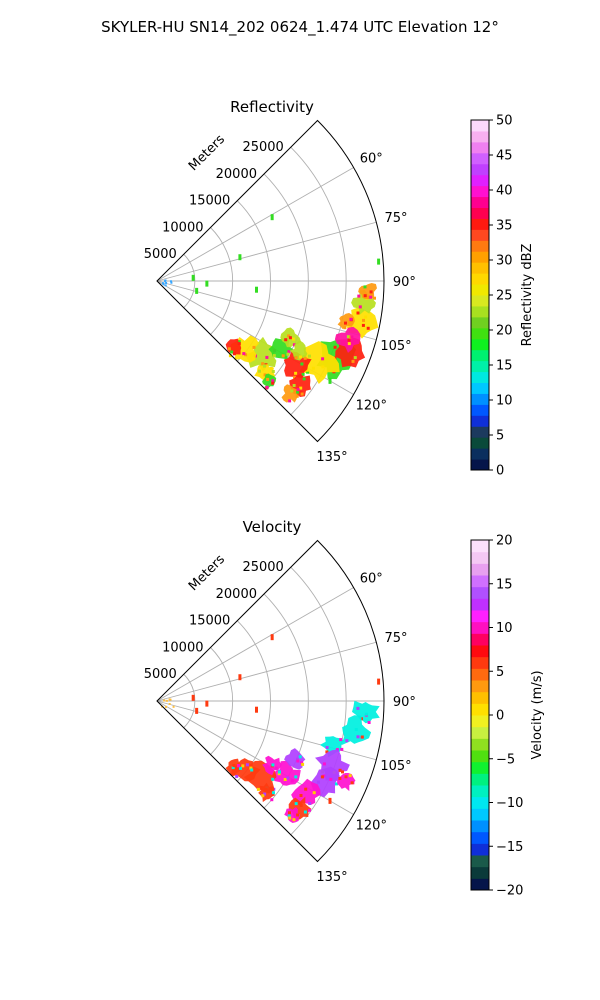  What do you see at coordinates (272, 107) in the screenshot?
I see `reflectivity-title: Reflectivity` at bounding box center [272, 107].